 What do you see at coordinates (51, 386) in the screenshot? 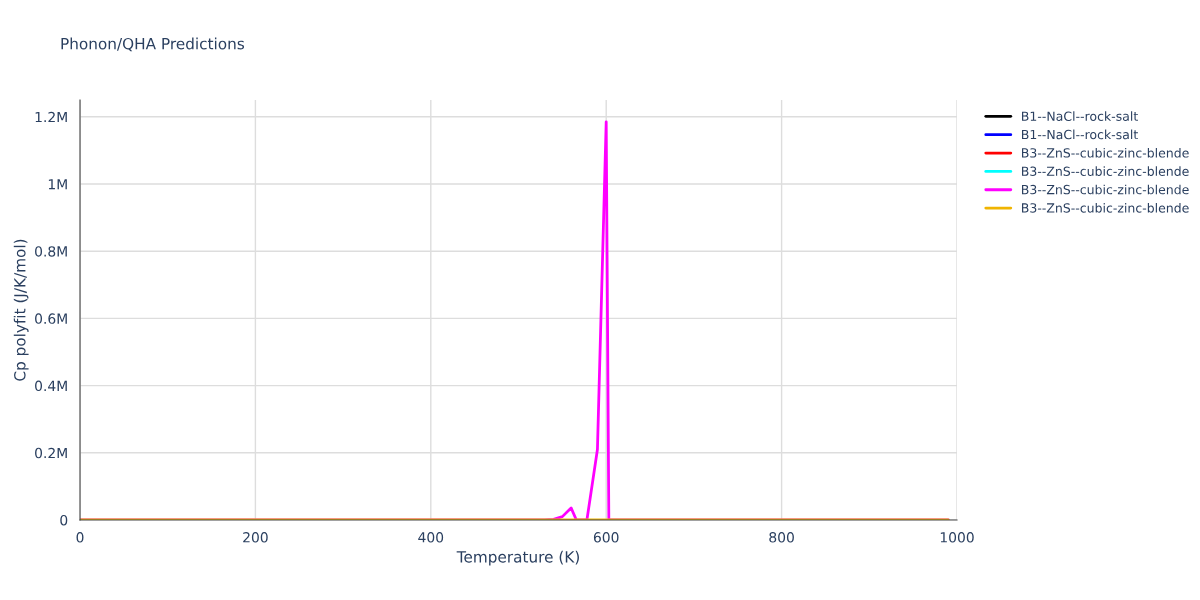
I see `y-tick-label: 0.4M` at bounding box center [51, 386].